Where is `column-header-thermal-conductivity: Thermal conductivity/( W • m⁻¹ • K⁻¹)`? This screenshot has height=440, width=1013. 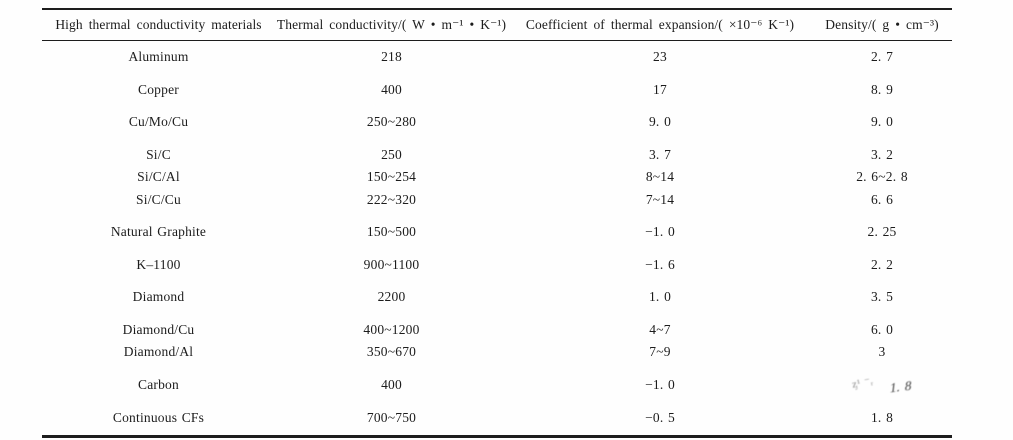 column-header-thermal-conductivity: Thermal conductivity/( W • m⁻¹ • K⁻¹) is located at coordinates (391, 24).